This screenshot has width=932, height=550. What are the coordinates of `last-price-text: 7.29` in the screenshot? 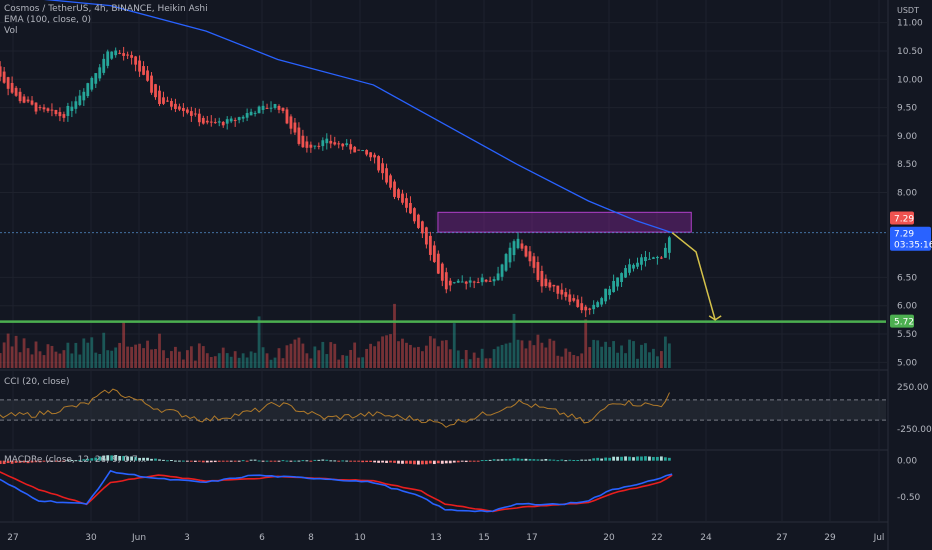 It's located at (904, 235).